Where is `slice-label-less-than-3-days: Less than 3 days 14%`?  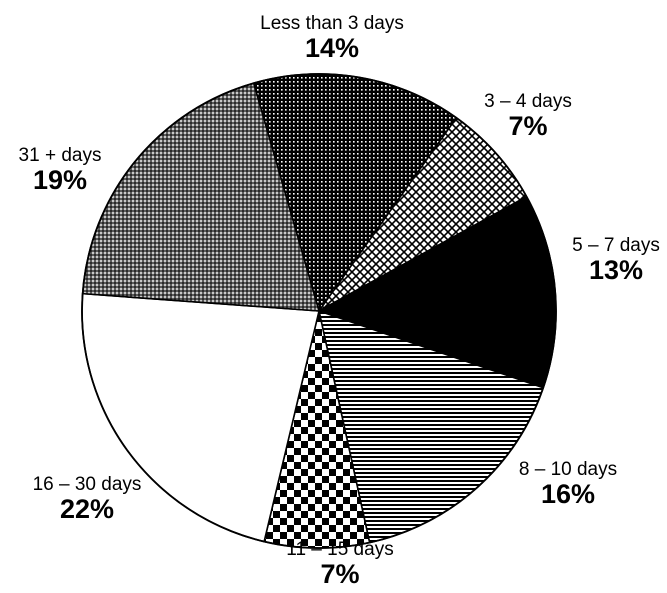 slice-label-less-than-3-days: Less than 3 days 14% is located at coordinates (332, 38).